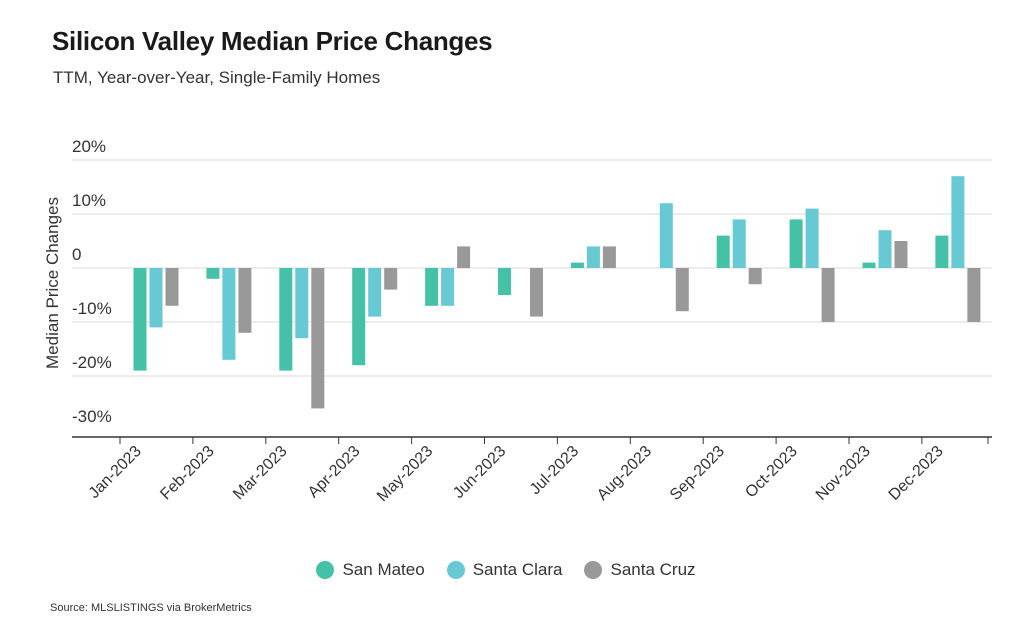  What do you see at coordinates (92, 308) in the screenshot?
I see `y-tick-label: -10%` at bounding box center [92, 308].